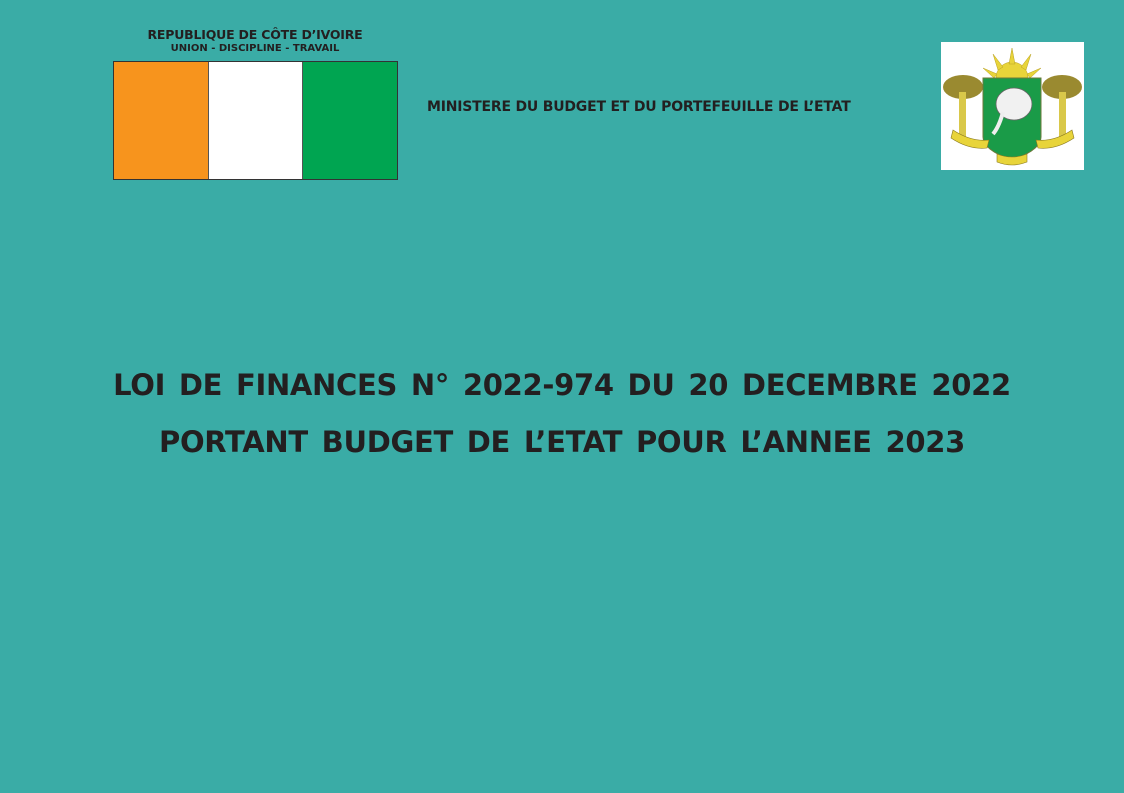 The height and width of the screenshot is (793, 1124). What do you see at coordinates (255, 48) in the screenshot?
I see `national-motto: UNION - DISCIPLINE - TRAVAIL` at bounding box center [255, 48].